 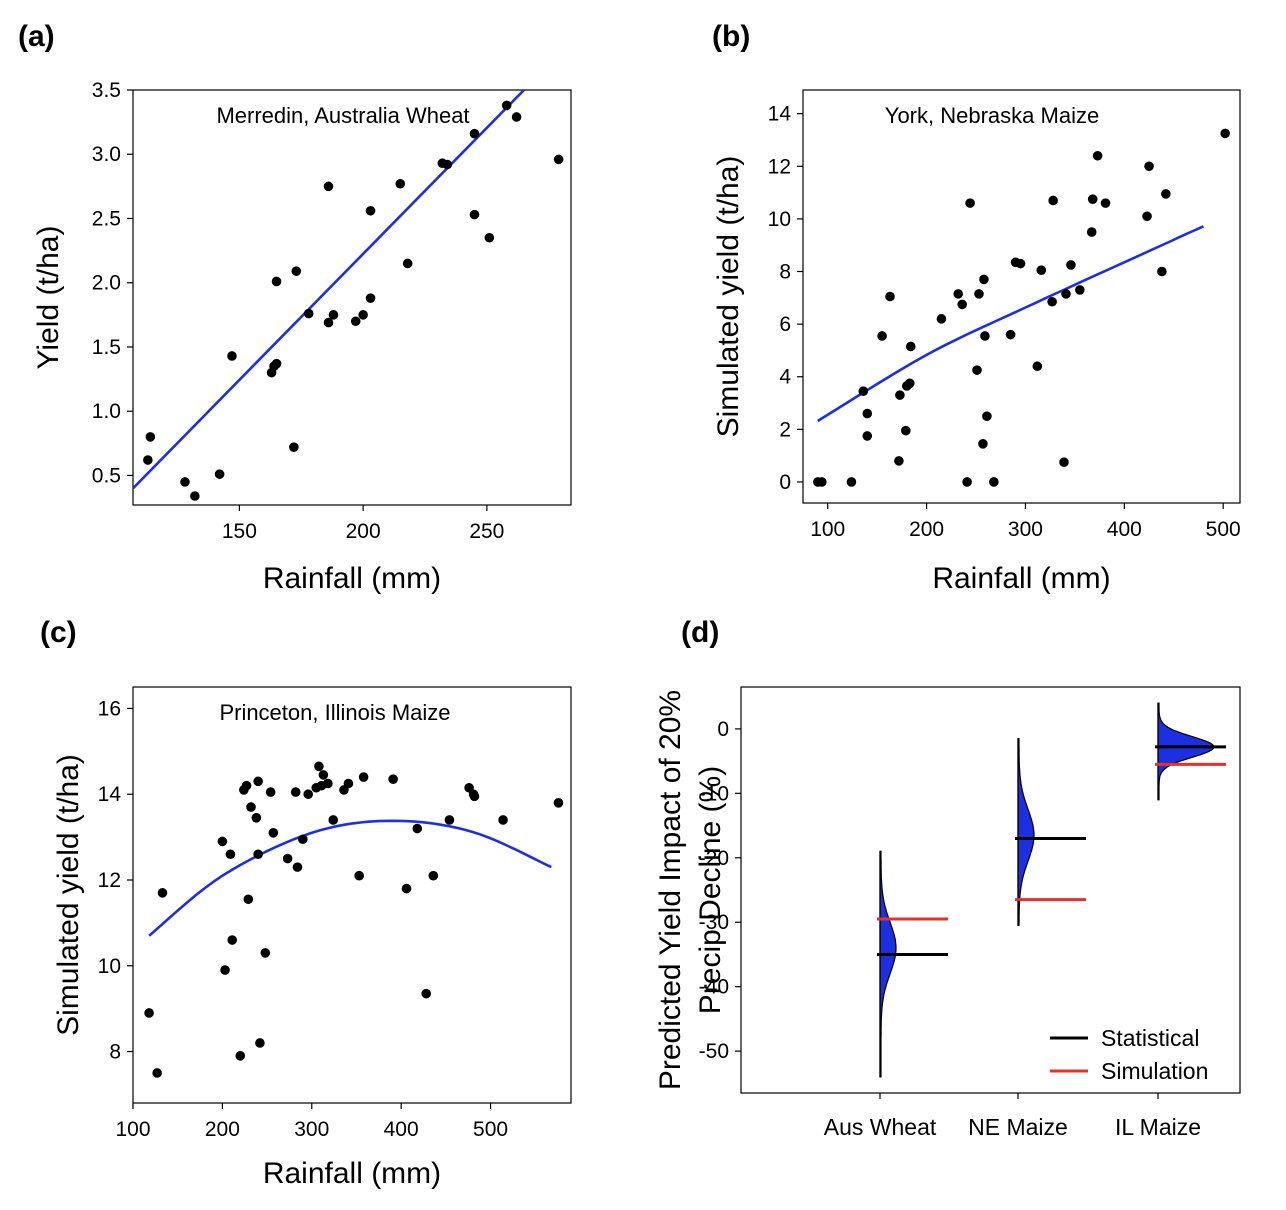 I want to click on panel-annotation: Merredin, Australia Wheat, so click(x=342, y=115).